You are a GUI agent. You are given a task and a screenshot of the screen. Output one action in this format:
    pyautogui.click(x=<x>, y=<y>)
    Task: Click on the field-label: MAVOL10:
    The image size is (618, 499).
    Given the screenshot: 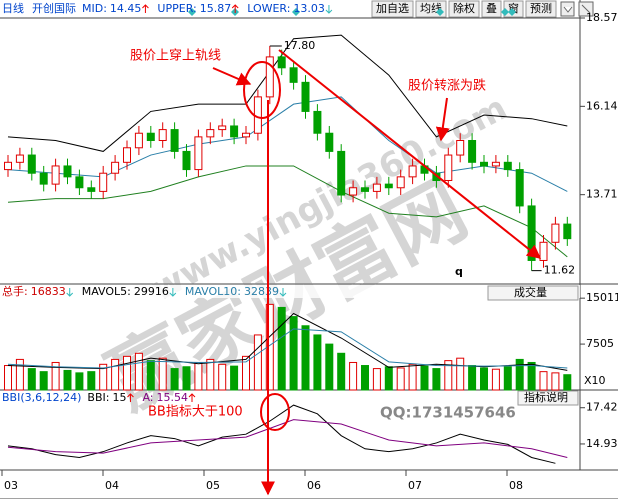 What is the action you would take?
    pyautogui.click(x=213, y=291)
    